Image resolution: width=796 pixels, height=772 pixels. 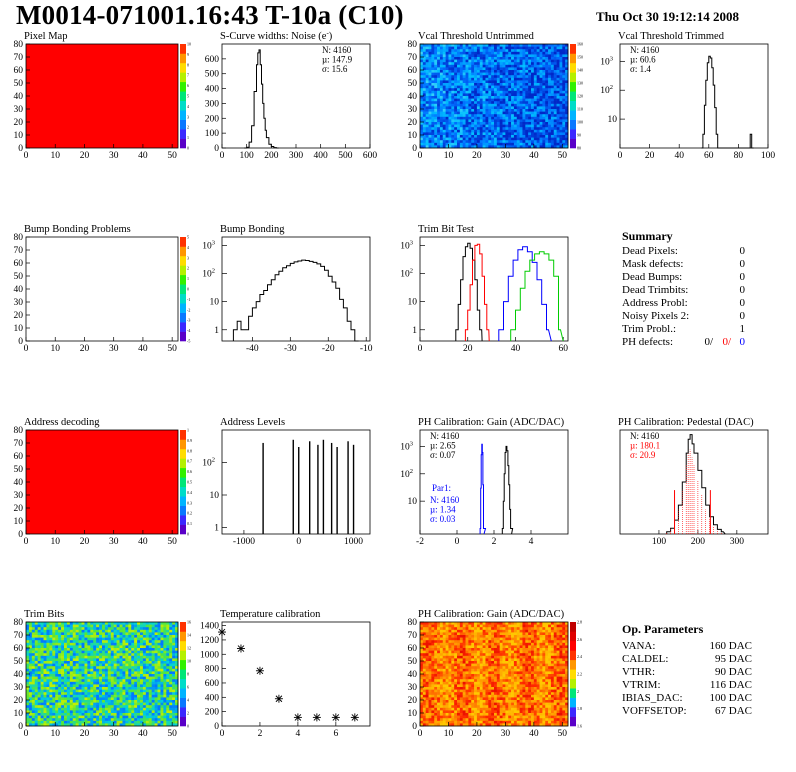 I want to click on x-tick-label: 400, so click(x=321, y=156).